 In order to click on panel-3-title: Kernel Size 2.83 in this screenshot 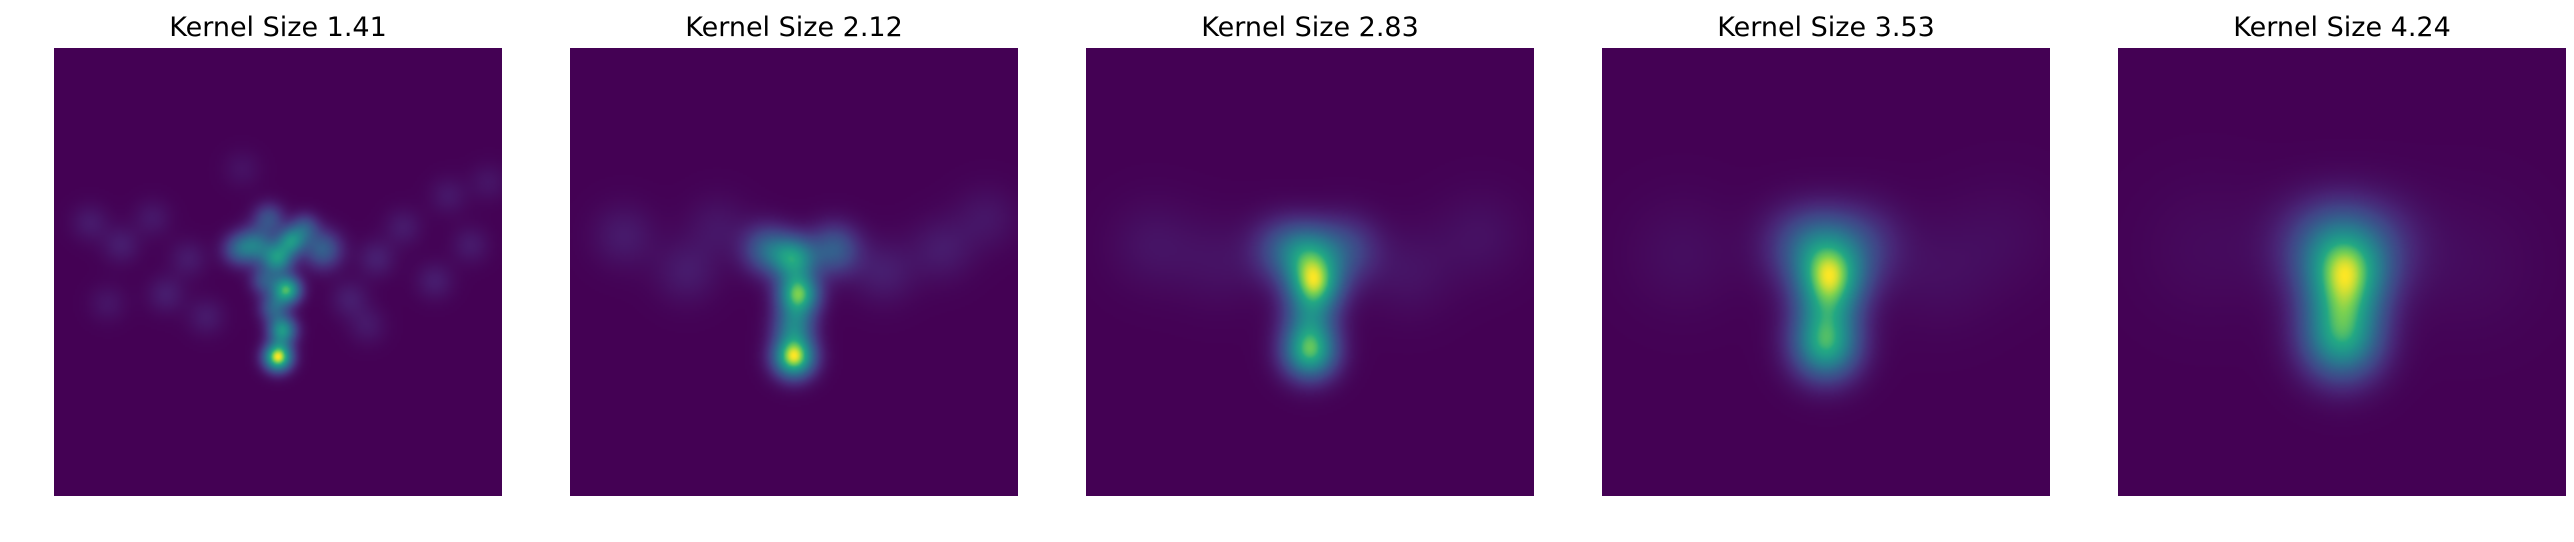, I will do `click(1310, 27)`.